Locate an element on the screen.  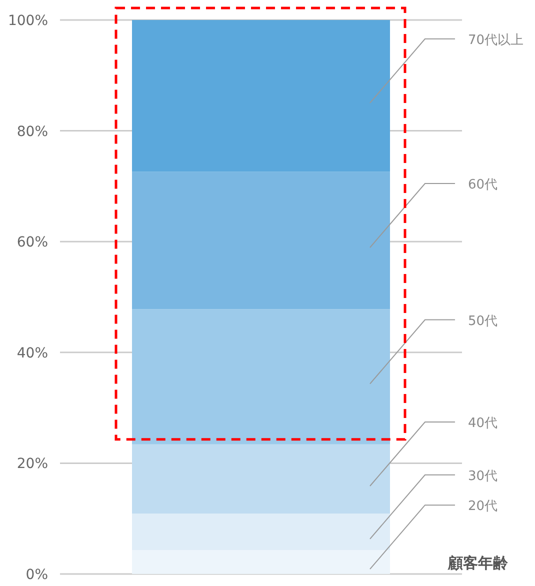
y-tick-label: 0% is located at coordinates (37, 575).